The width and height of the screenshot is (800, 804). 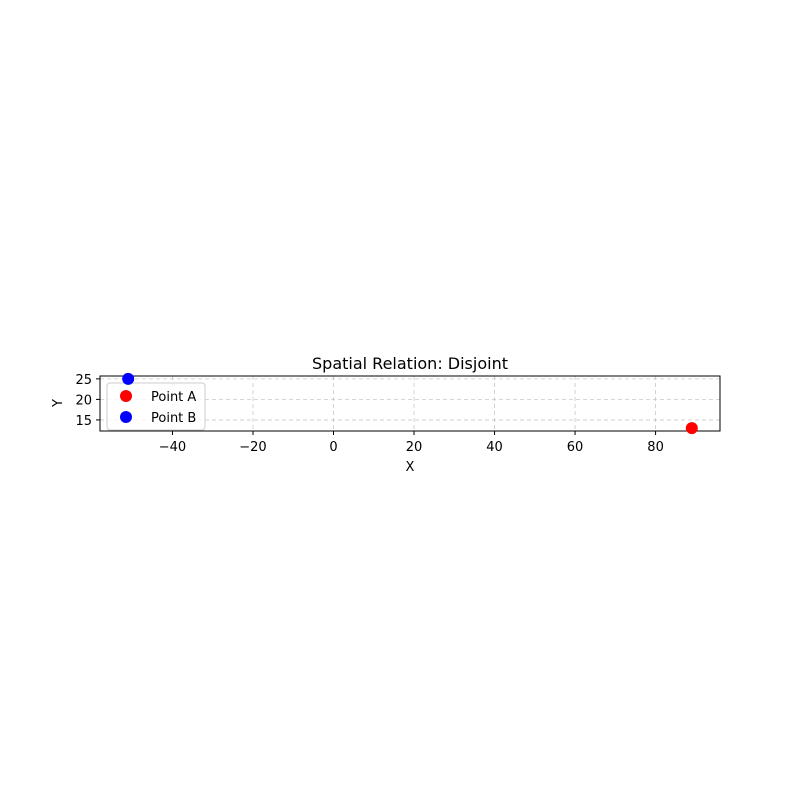 What do you see at coordinates (410, 467) in the screenshot?
I see `x-axis-label: X` at bounding box center [410, 467].